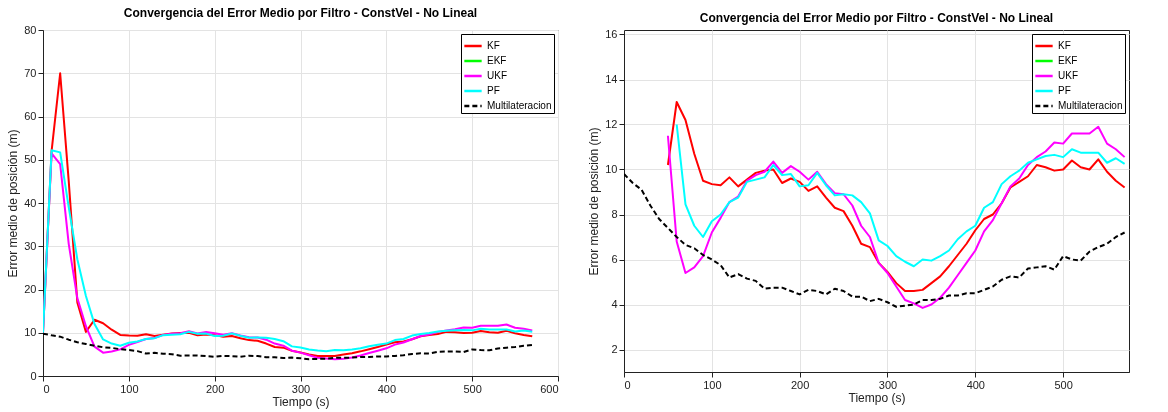 The height and width of the screenshot is (412, 1168). I want to click on y-tick-label: 16, so click(611, 34).